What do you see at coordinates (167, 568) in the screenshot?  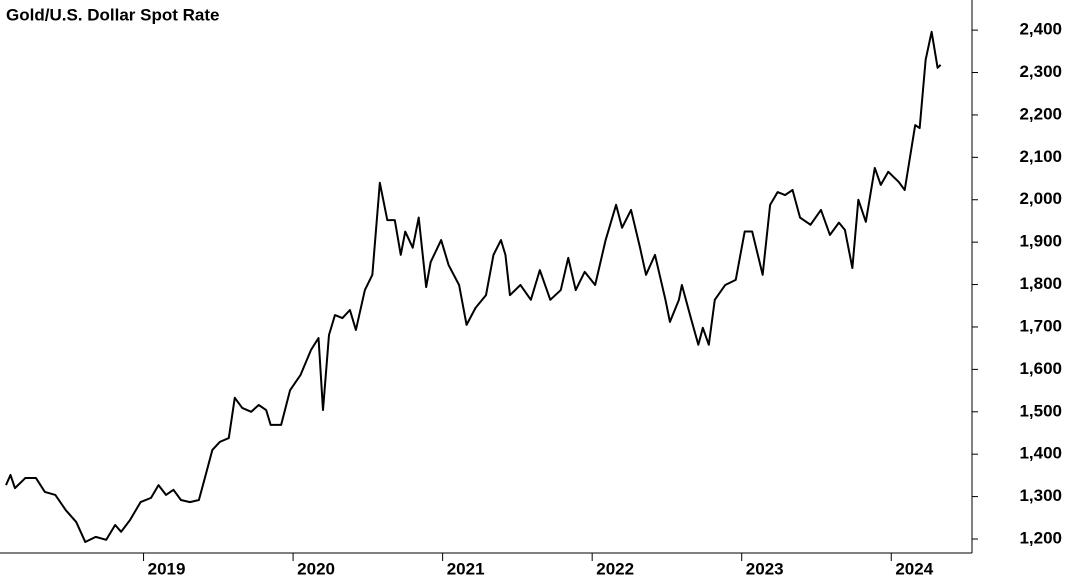 I see `x-tick-label: 2019` at bounding box center [167, 568].